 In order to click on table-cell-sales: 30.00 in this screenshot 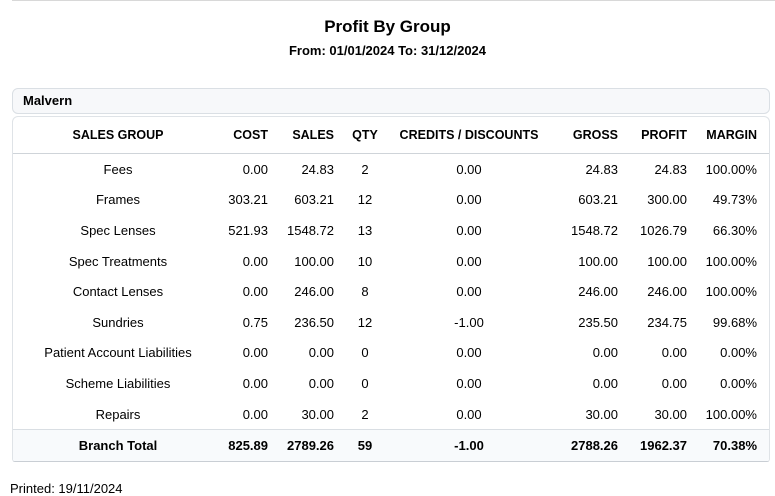, I will do `click(317, 414)`.